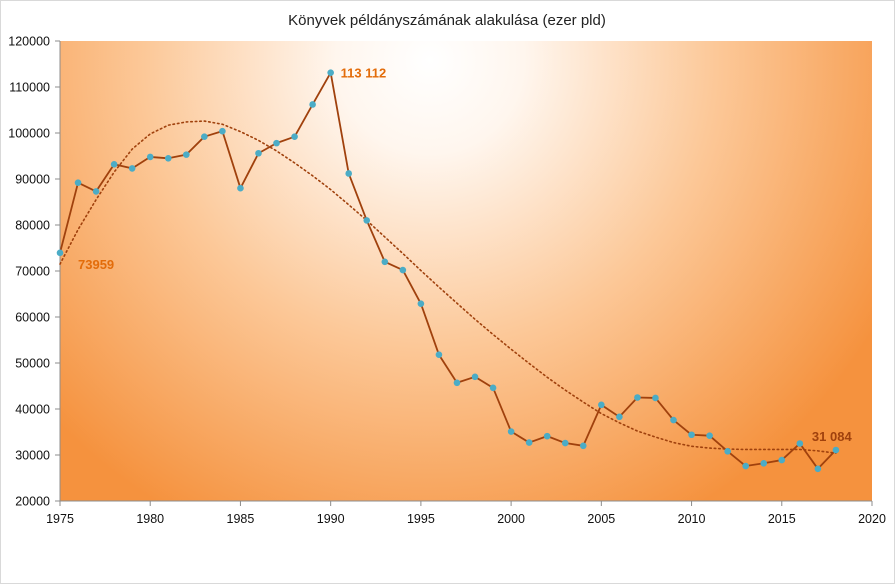  I want to click on data-label: 113 112, so click(364, 73).